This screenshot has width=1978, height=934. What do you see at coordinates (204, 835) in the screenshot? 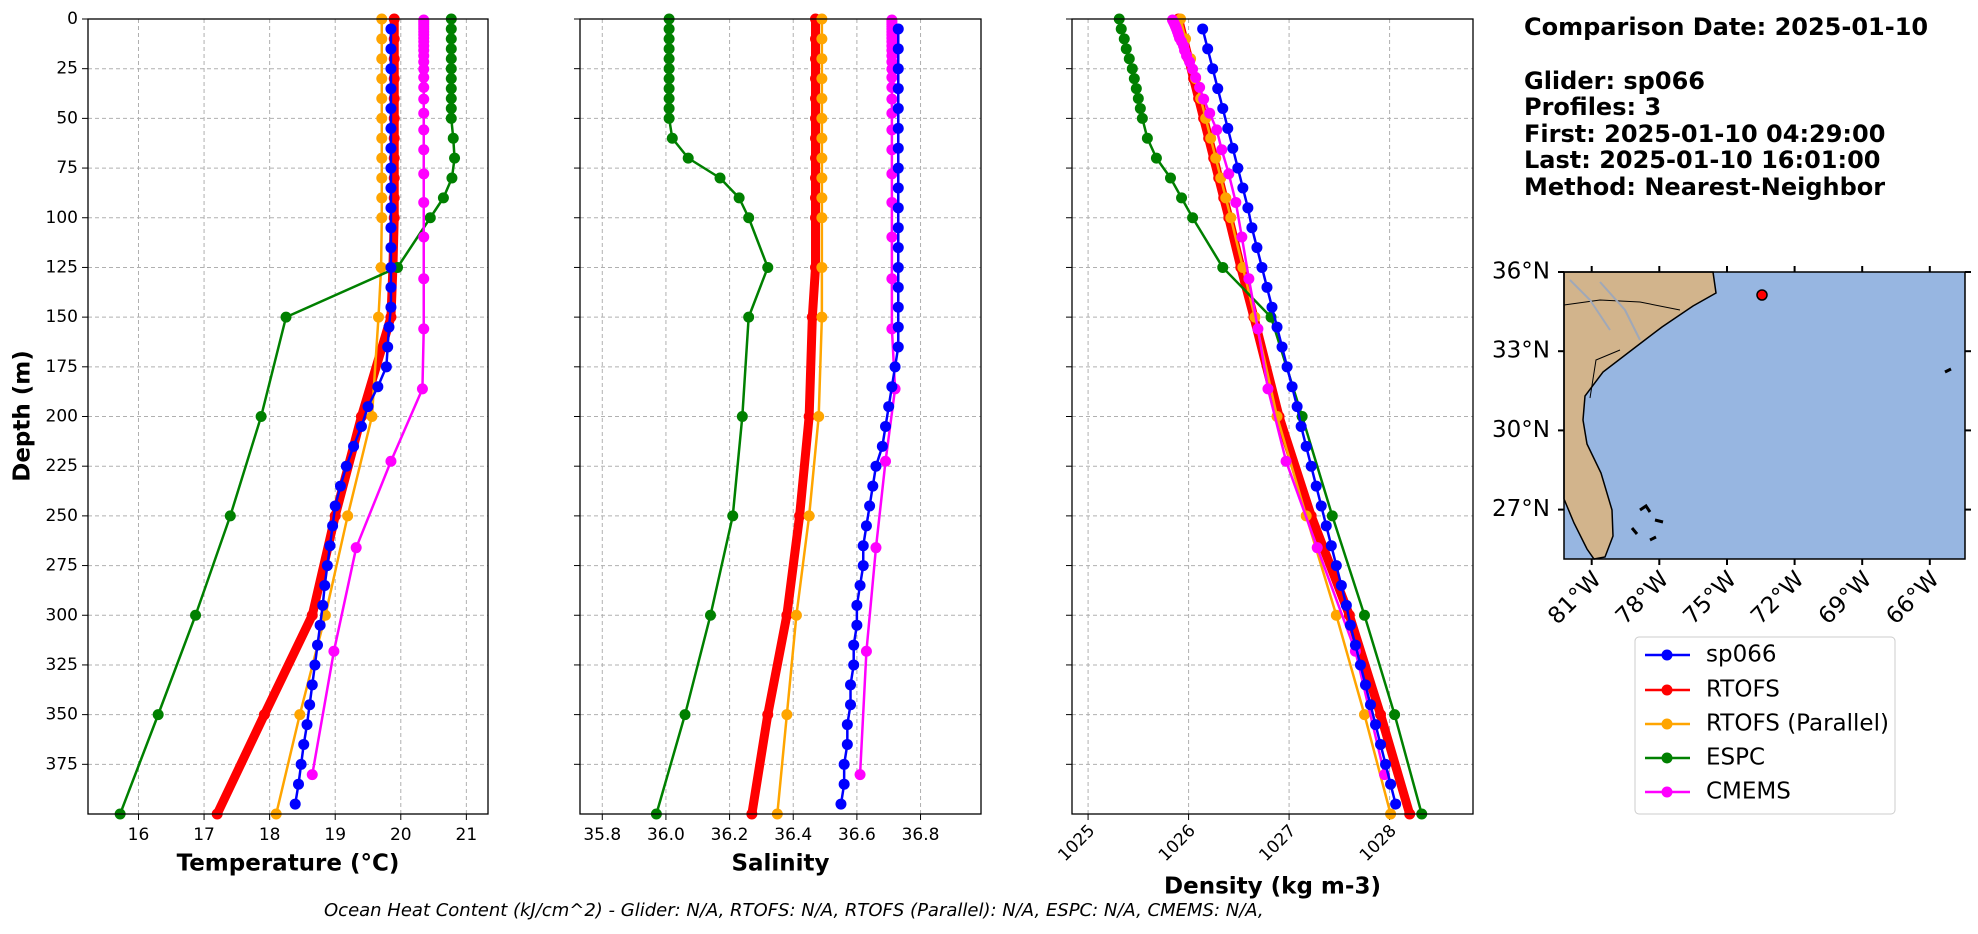
I see `x-tick-label: 17` at bounding box center [204, 835].